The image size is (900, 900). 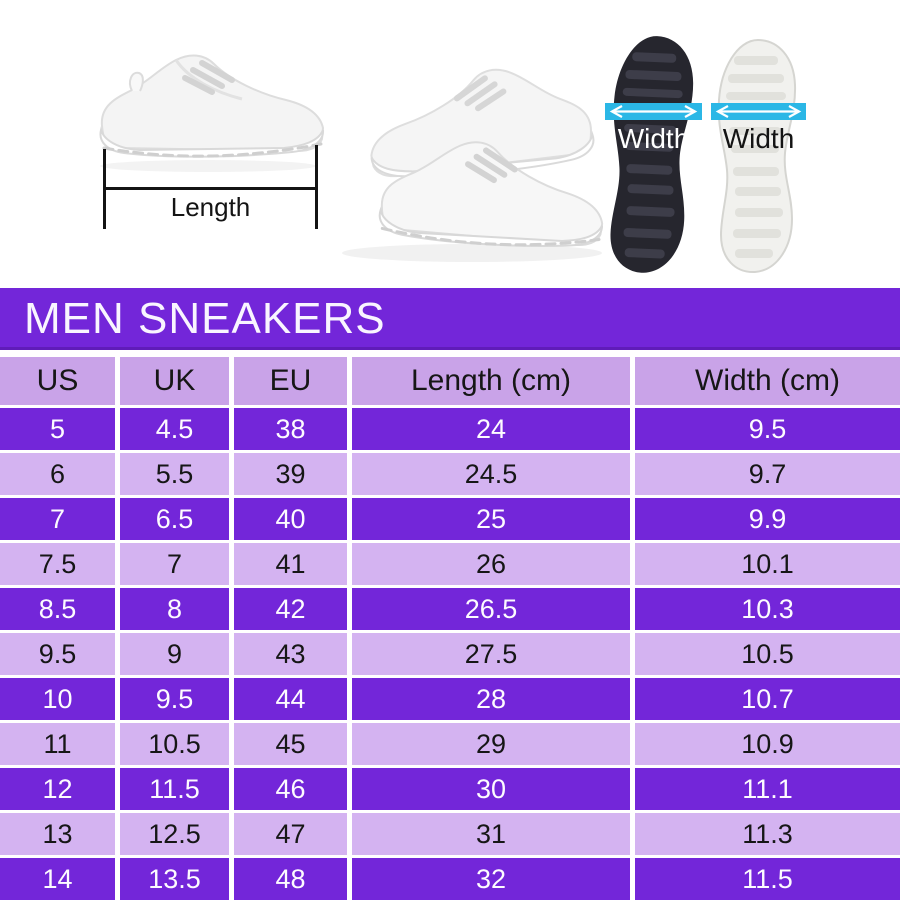 What do you see at coordinates (767, 519) in the screenshot?
I see `table-cell: 9.9` at bounding box center [767, 519].